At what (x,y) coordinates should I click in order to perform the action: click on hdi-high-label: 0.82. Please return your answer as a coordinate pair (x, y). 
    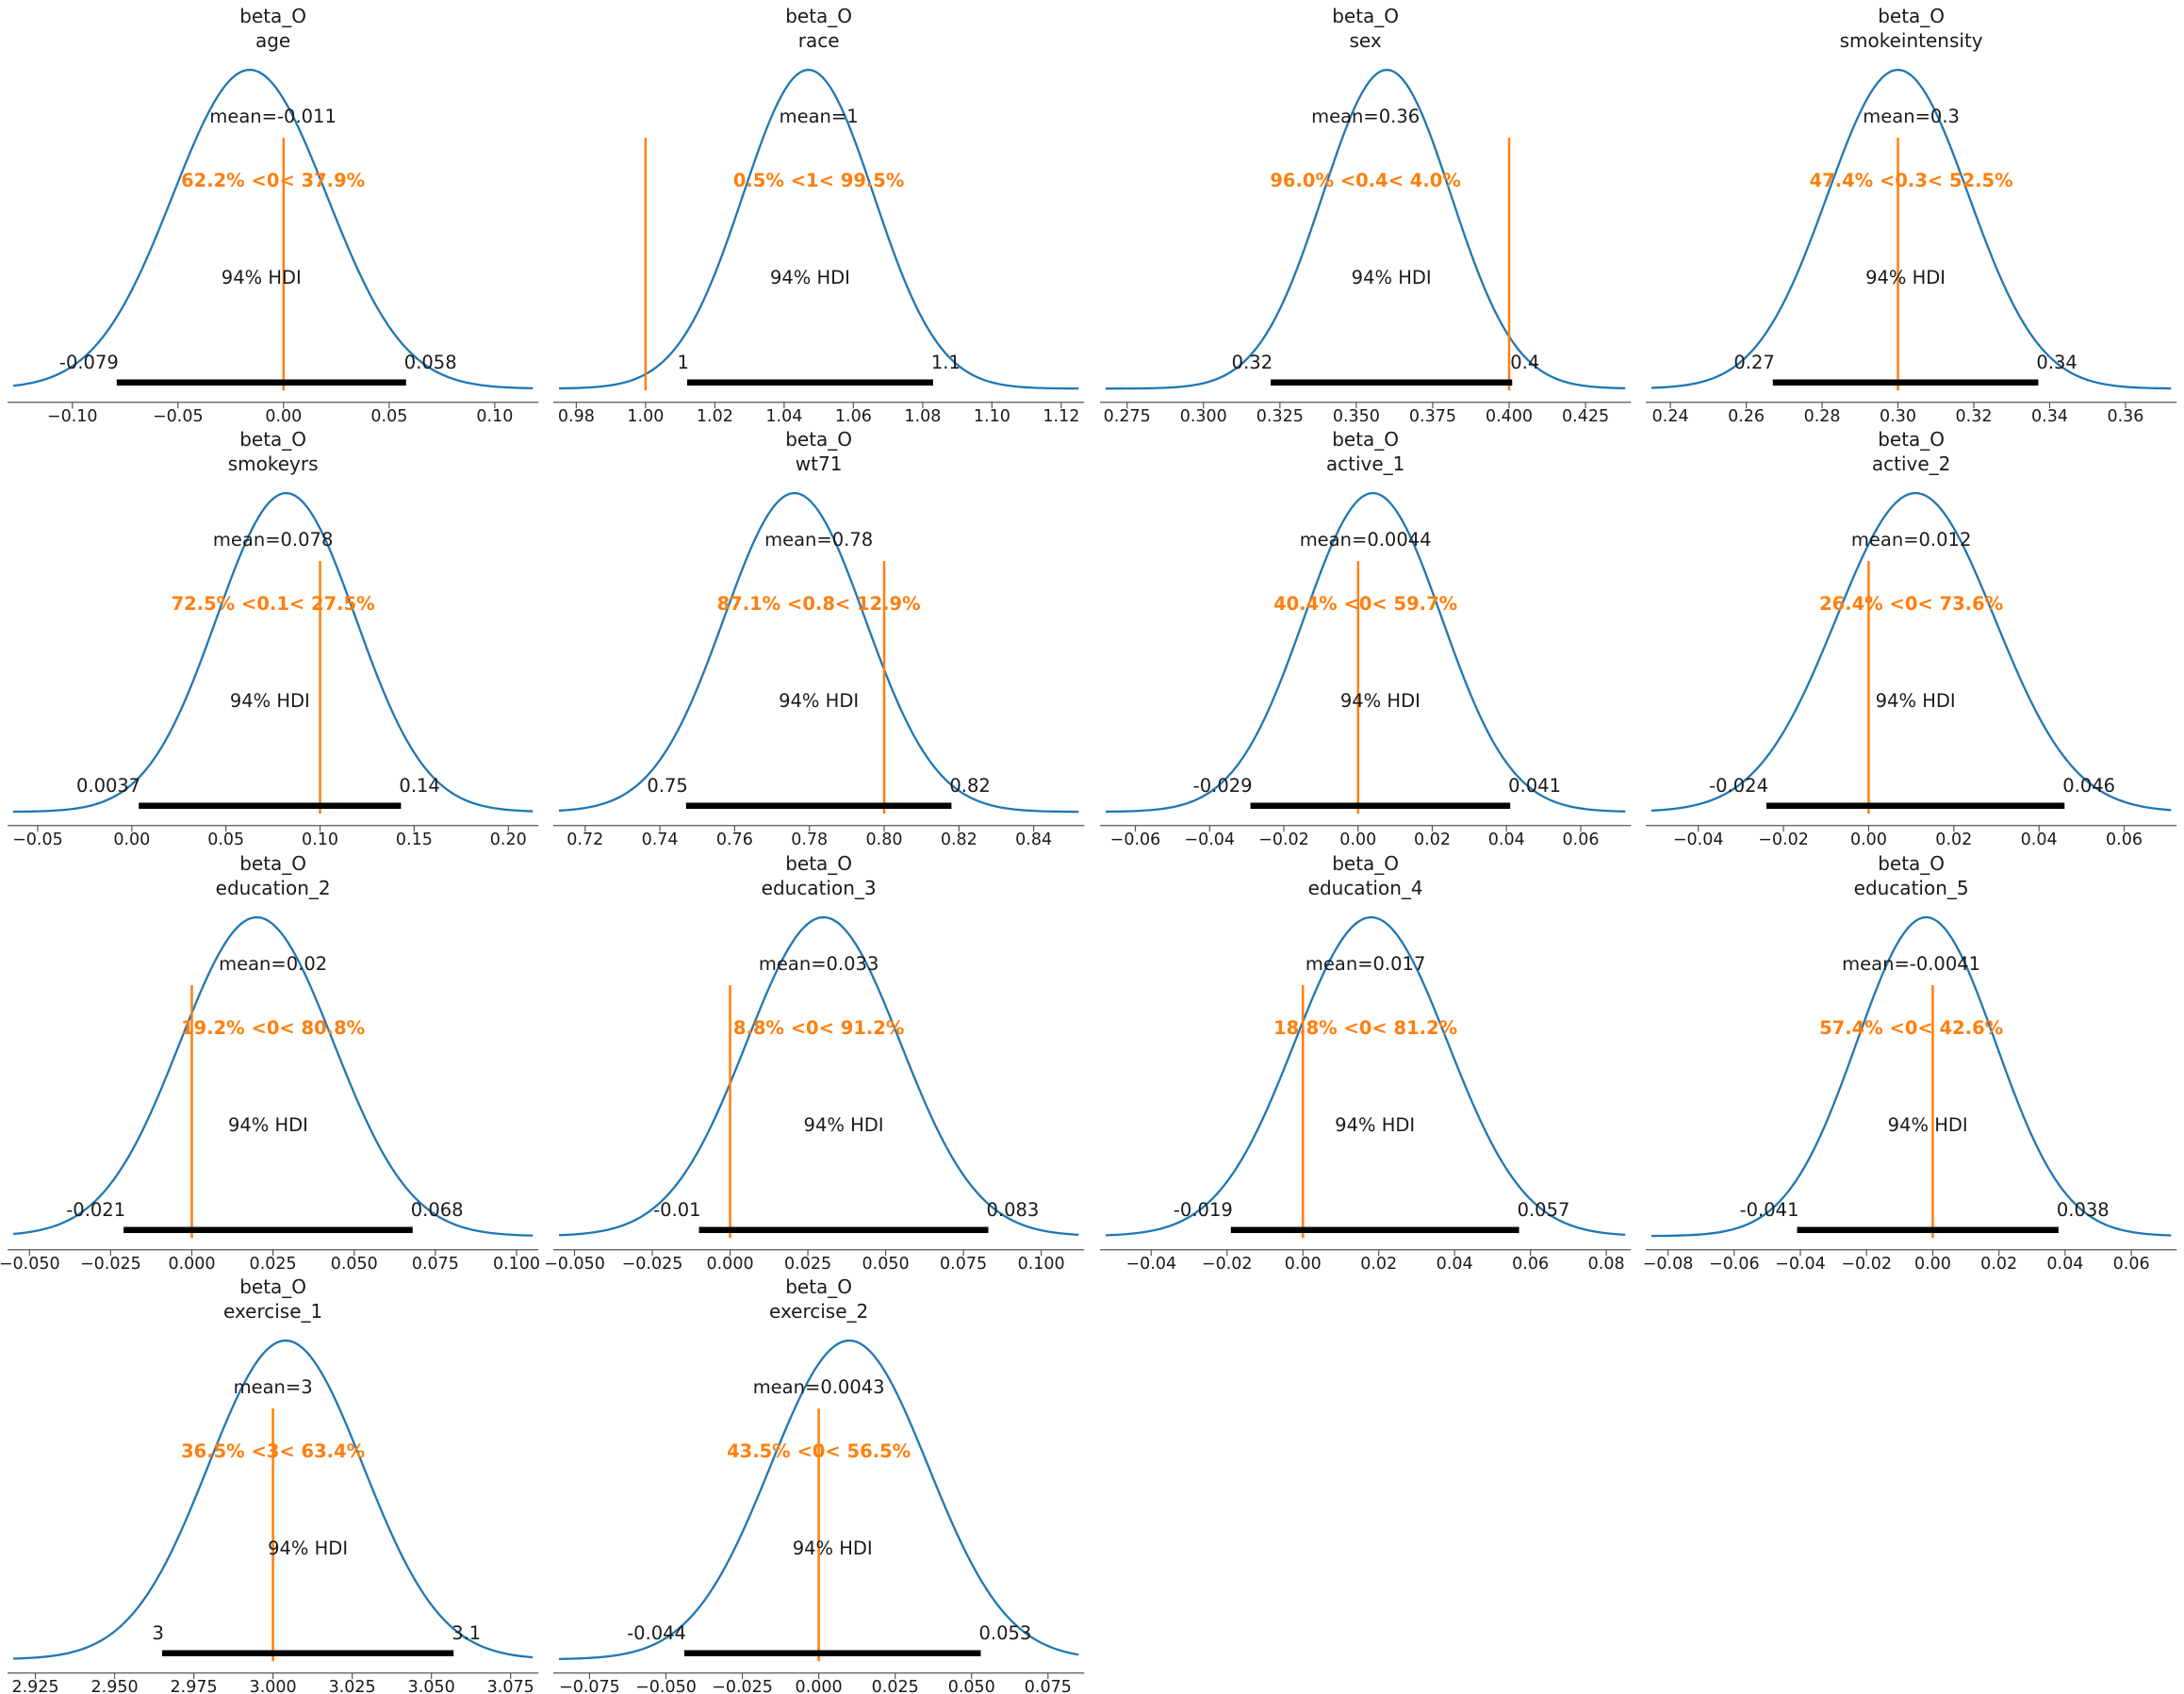
    Looking at the image, I should click on (970, 786).